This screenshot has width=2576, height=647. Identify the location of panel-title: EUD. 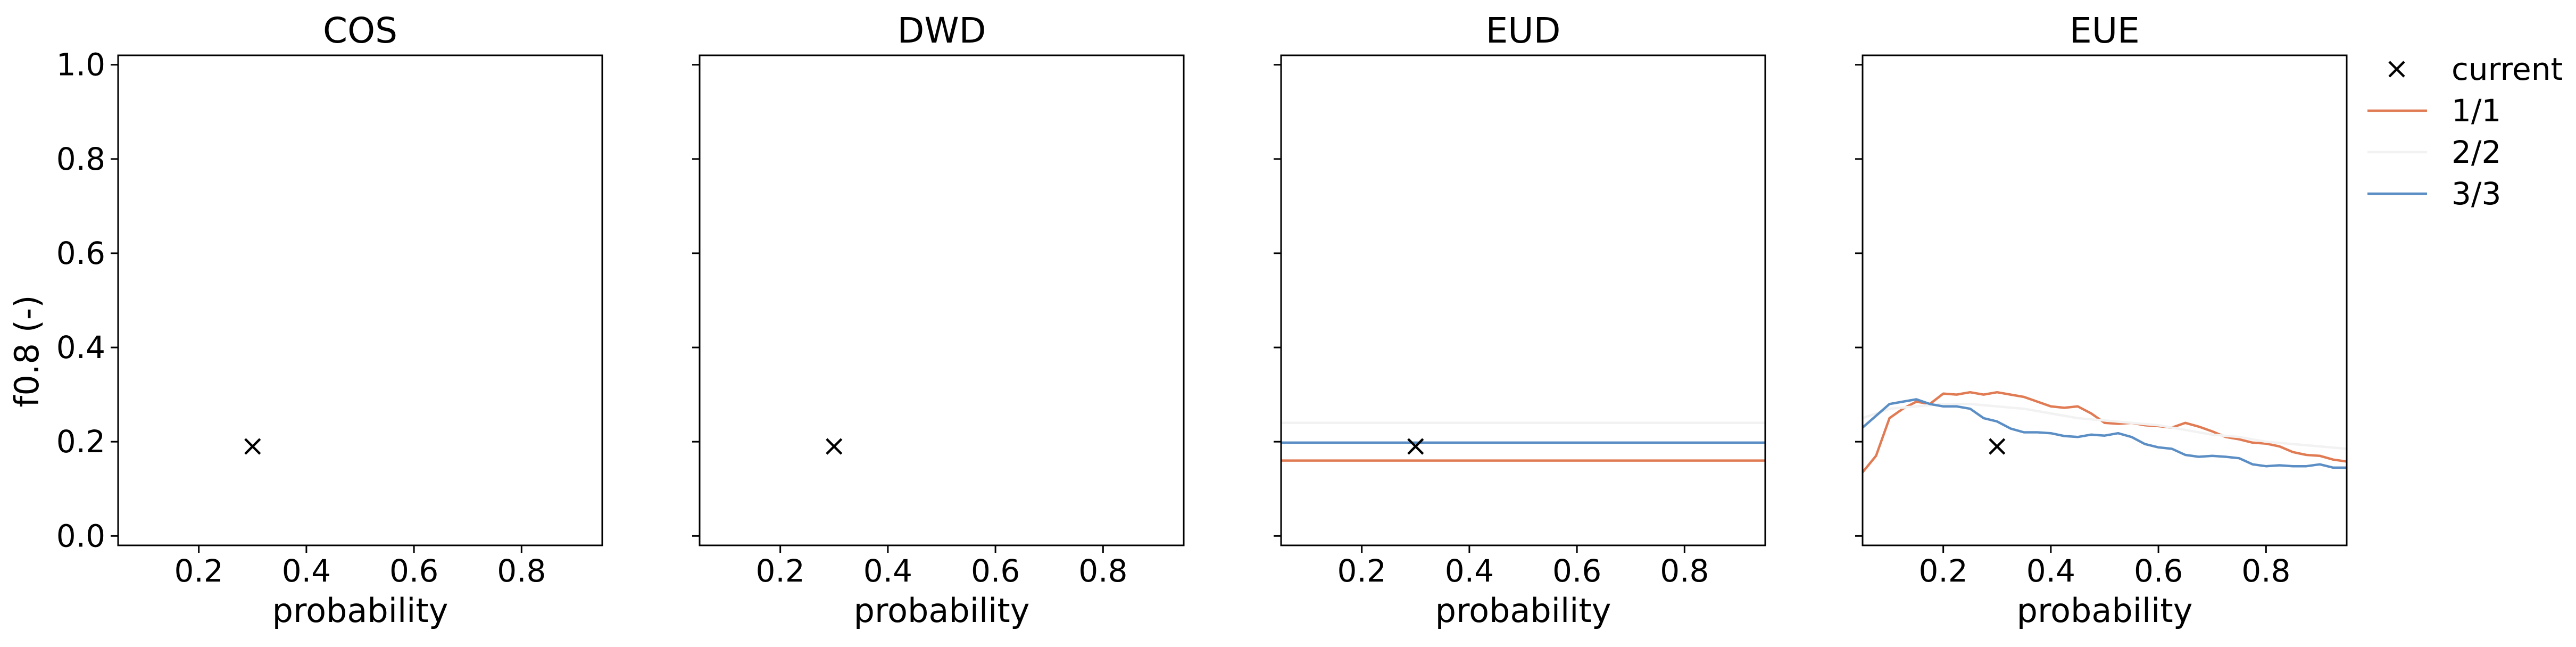
(1523, 30).